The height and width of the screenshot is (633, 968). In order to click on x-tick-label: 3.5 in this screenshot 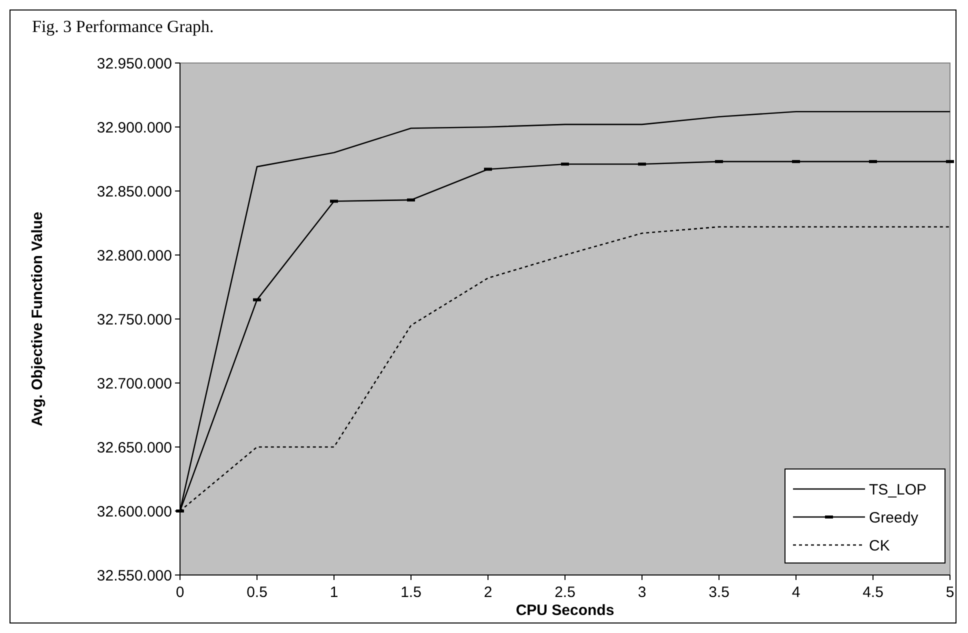, I will do `click(719, 592)`.